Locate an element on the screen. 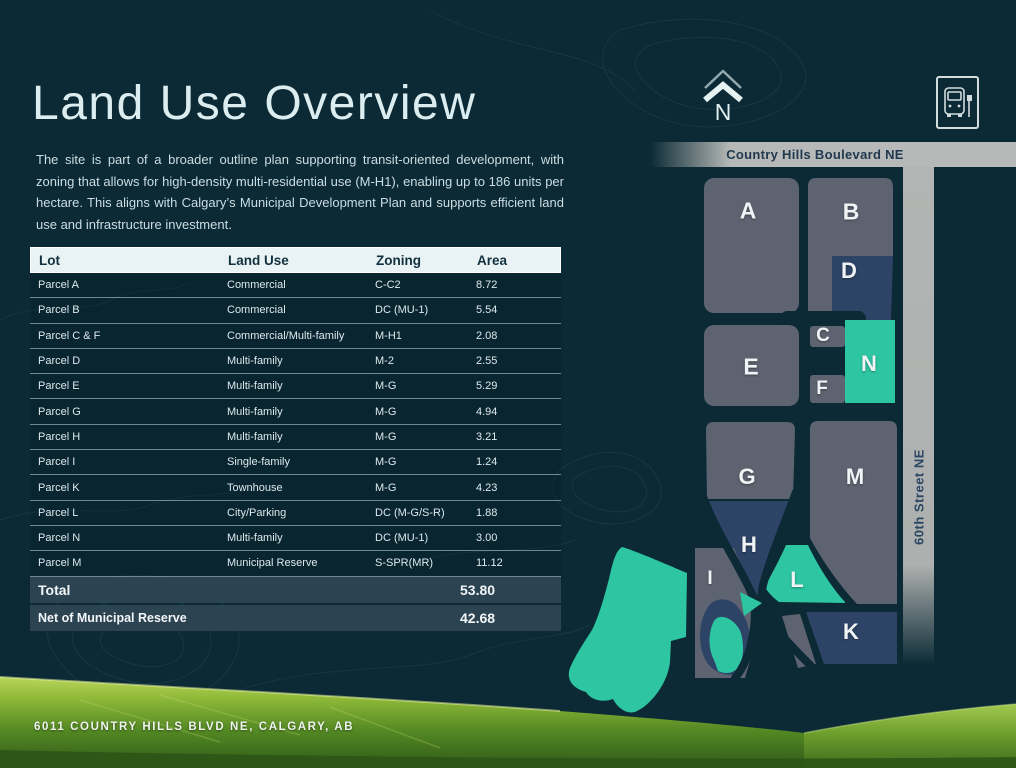 Image resolution: width=1016 pixels, height=768 pixels. parcel-label-k: K is located at coordinates (851, 631).